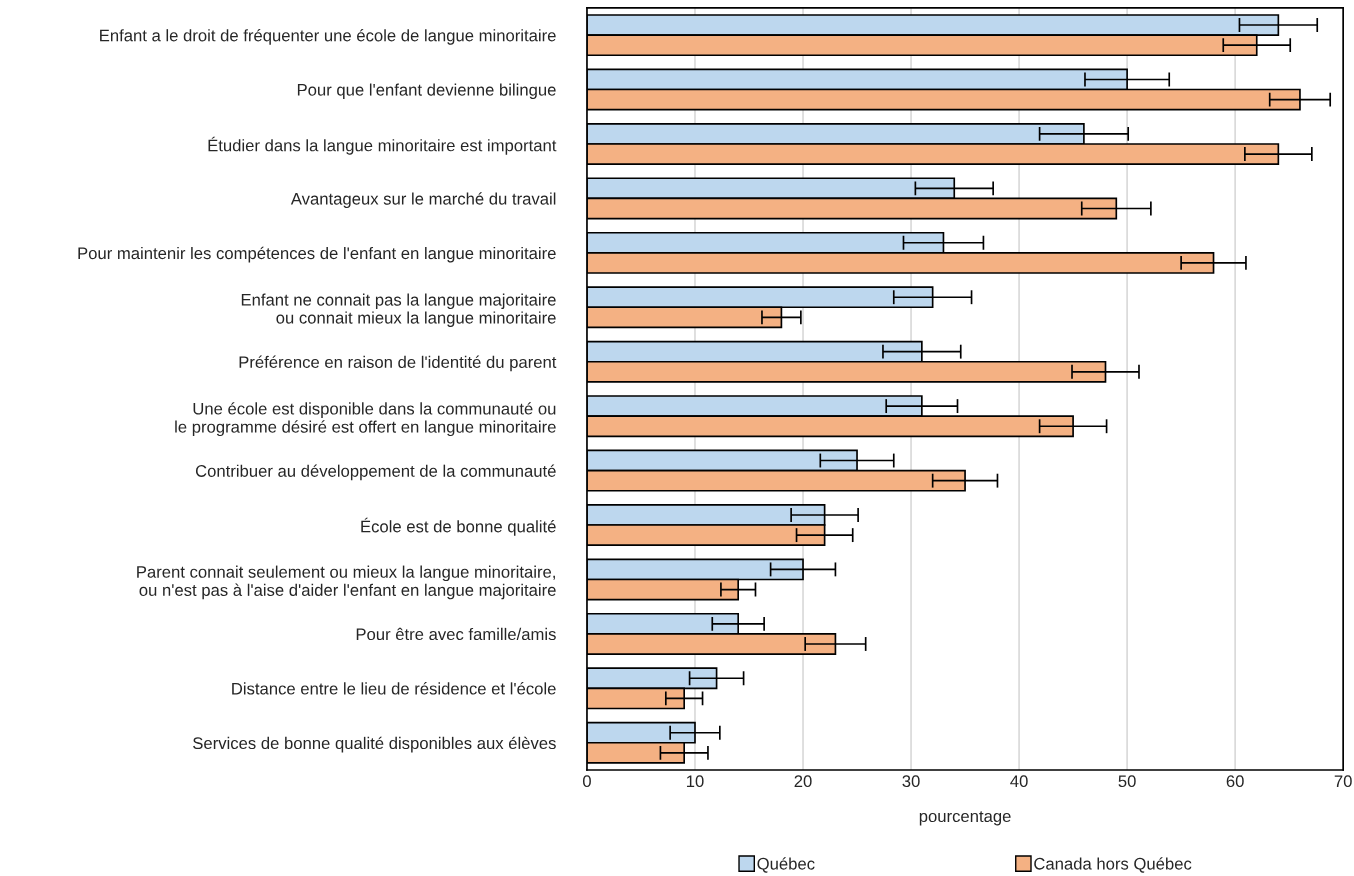  Describe the element at coordinates (328, 36) in the screenshot. I see `y-tick-label: Enfant a le droit de fréquenter une école de langue minoritaire` at that location.